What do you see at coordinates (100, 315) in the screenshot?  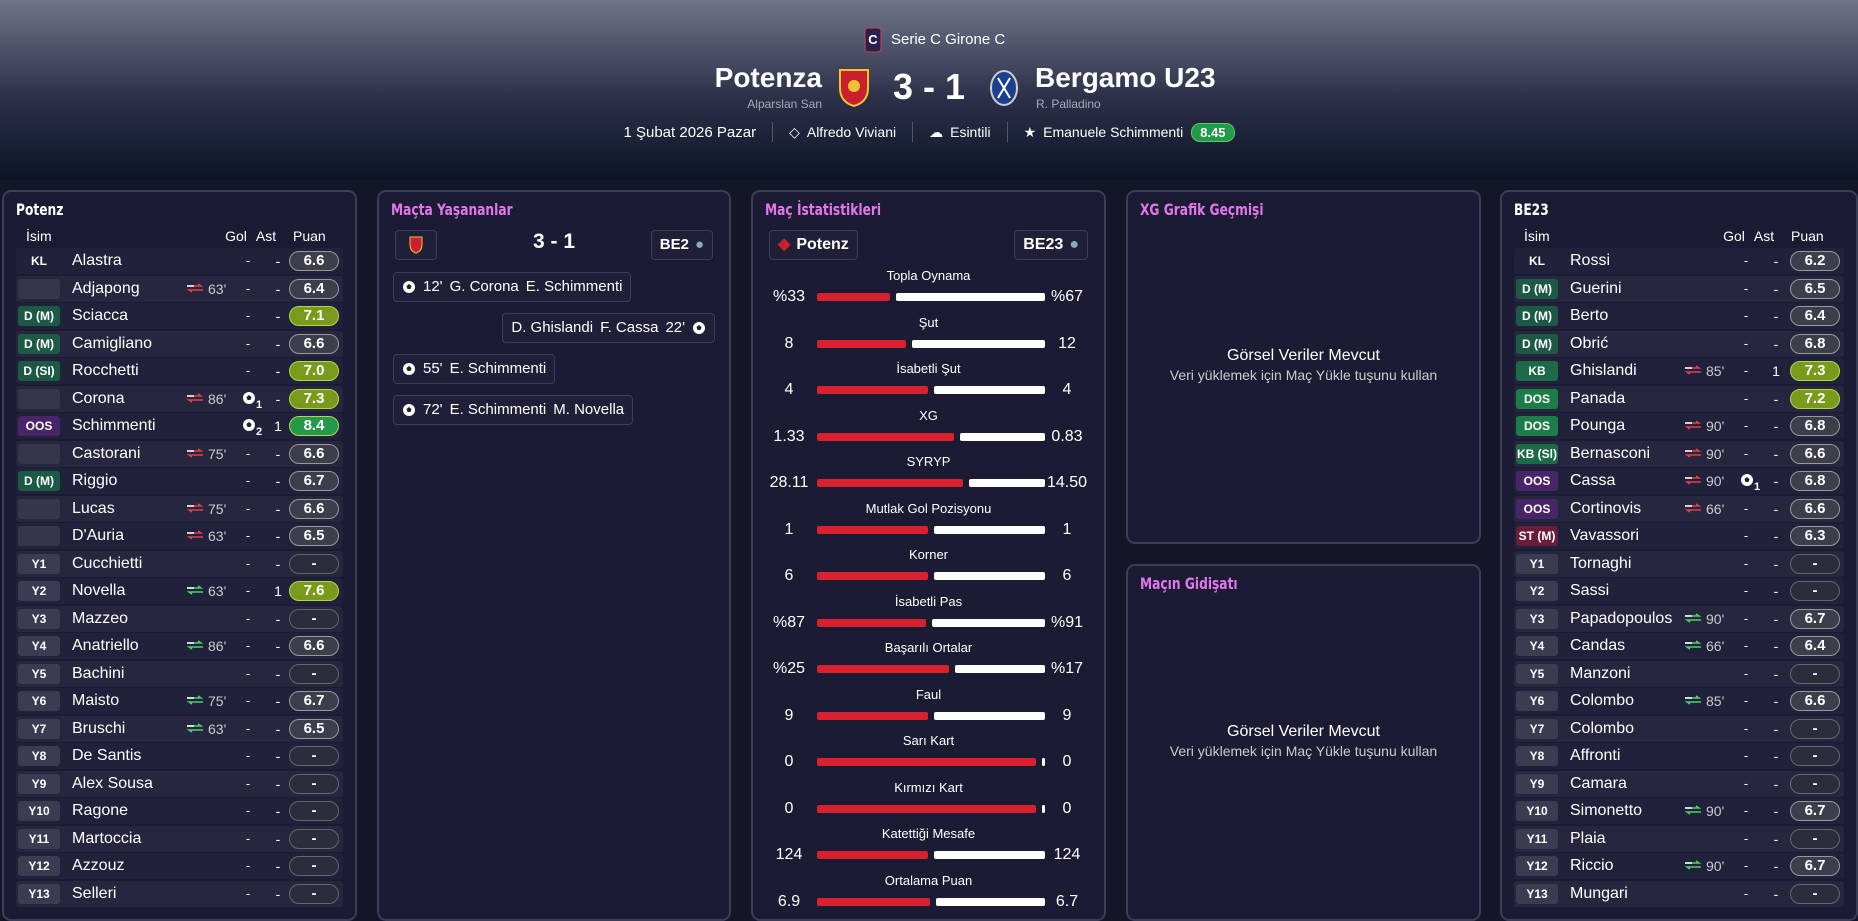 I see `player-name: Sciacca` at bounding box center [100, 315].